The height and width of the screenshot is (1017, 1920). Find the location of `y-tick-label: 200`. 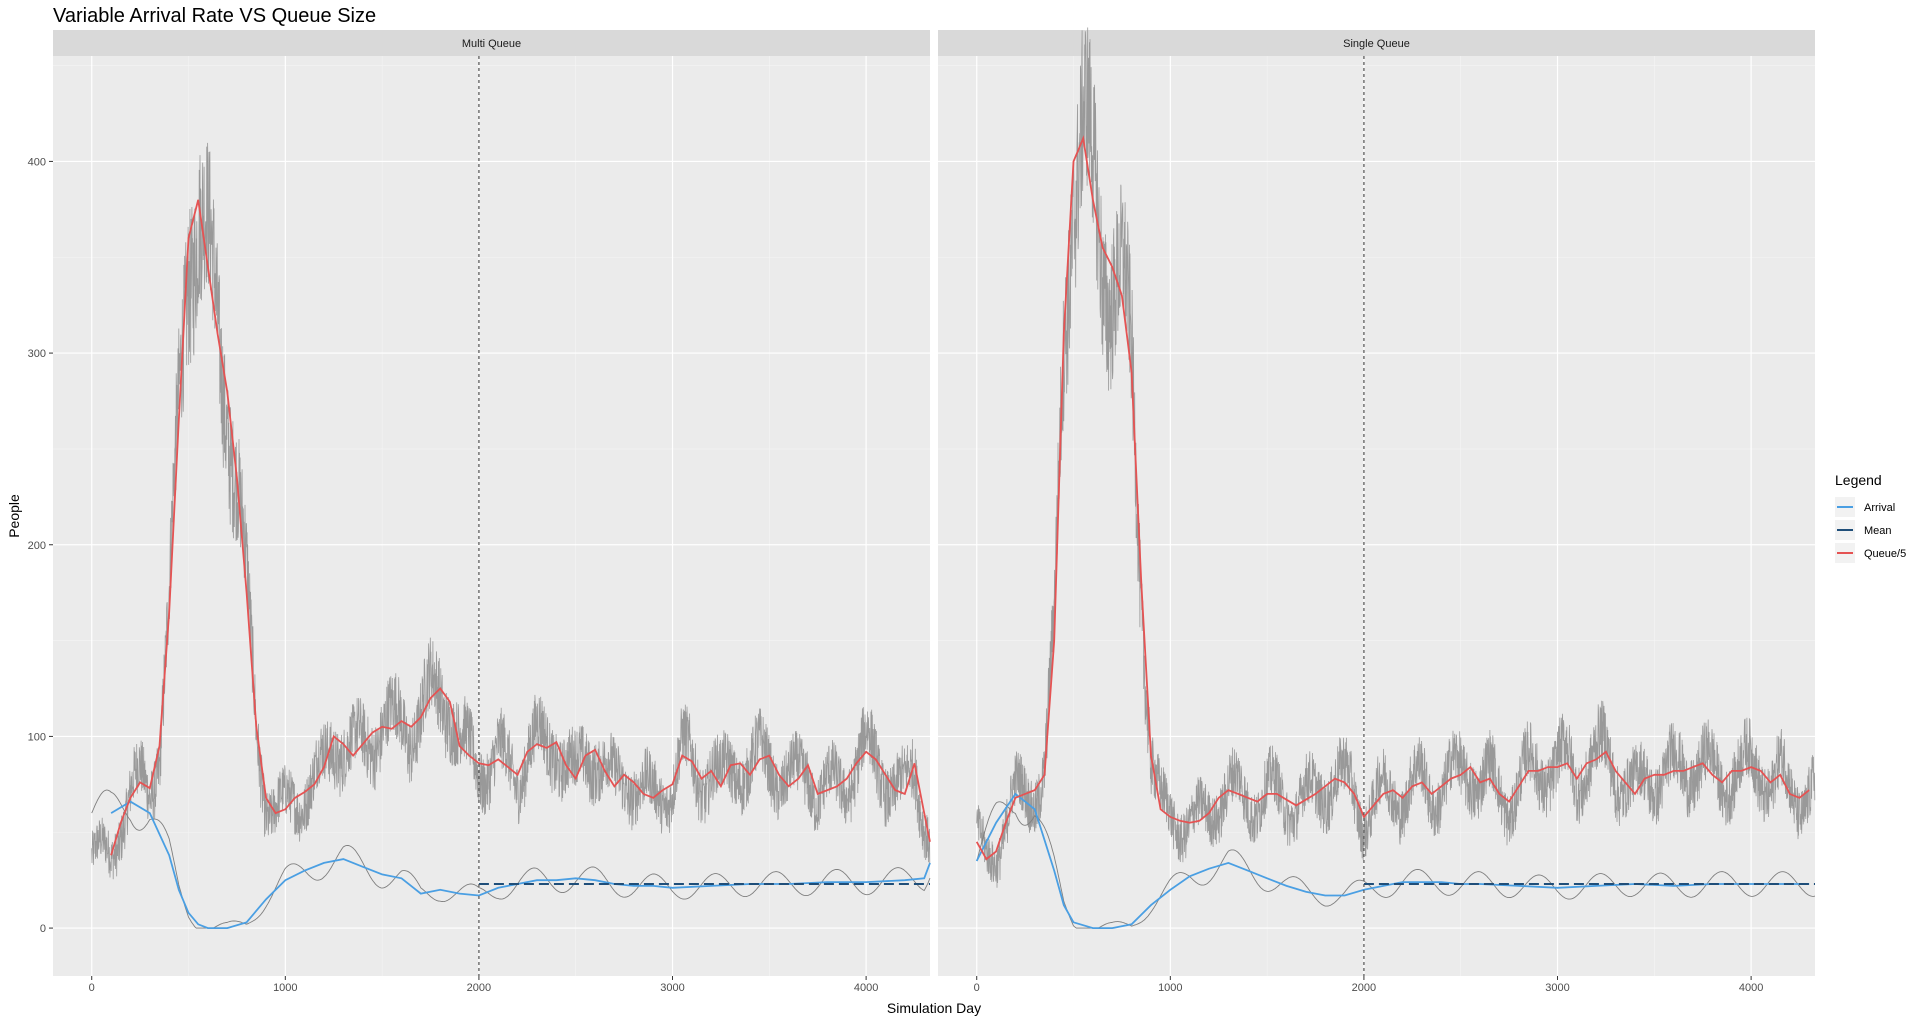

y-tick-label: 200 is located at coordinates (37, 546).